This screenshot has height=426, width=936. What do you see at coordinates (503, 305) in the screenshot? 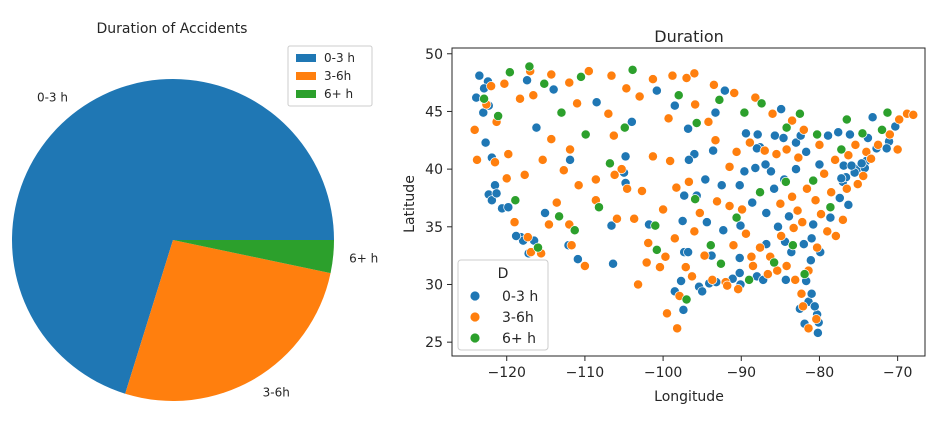
I see `scatter-legend-frame` at bounding box center [503, 305].